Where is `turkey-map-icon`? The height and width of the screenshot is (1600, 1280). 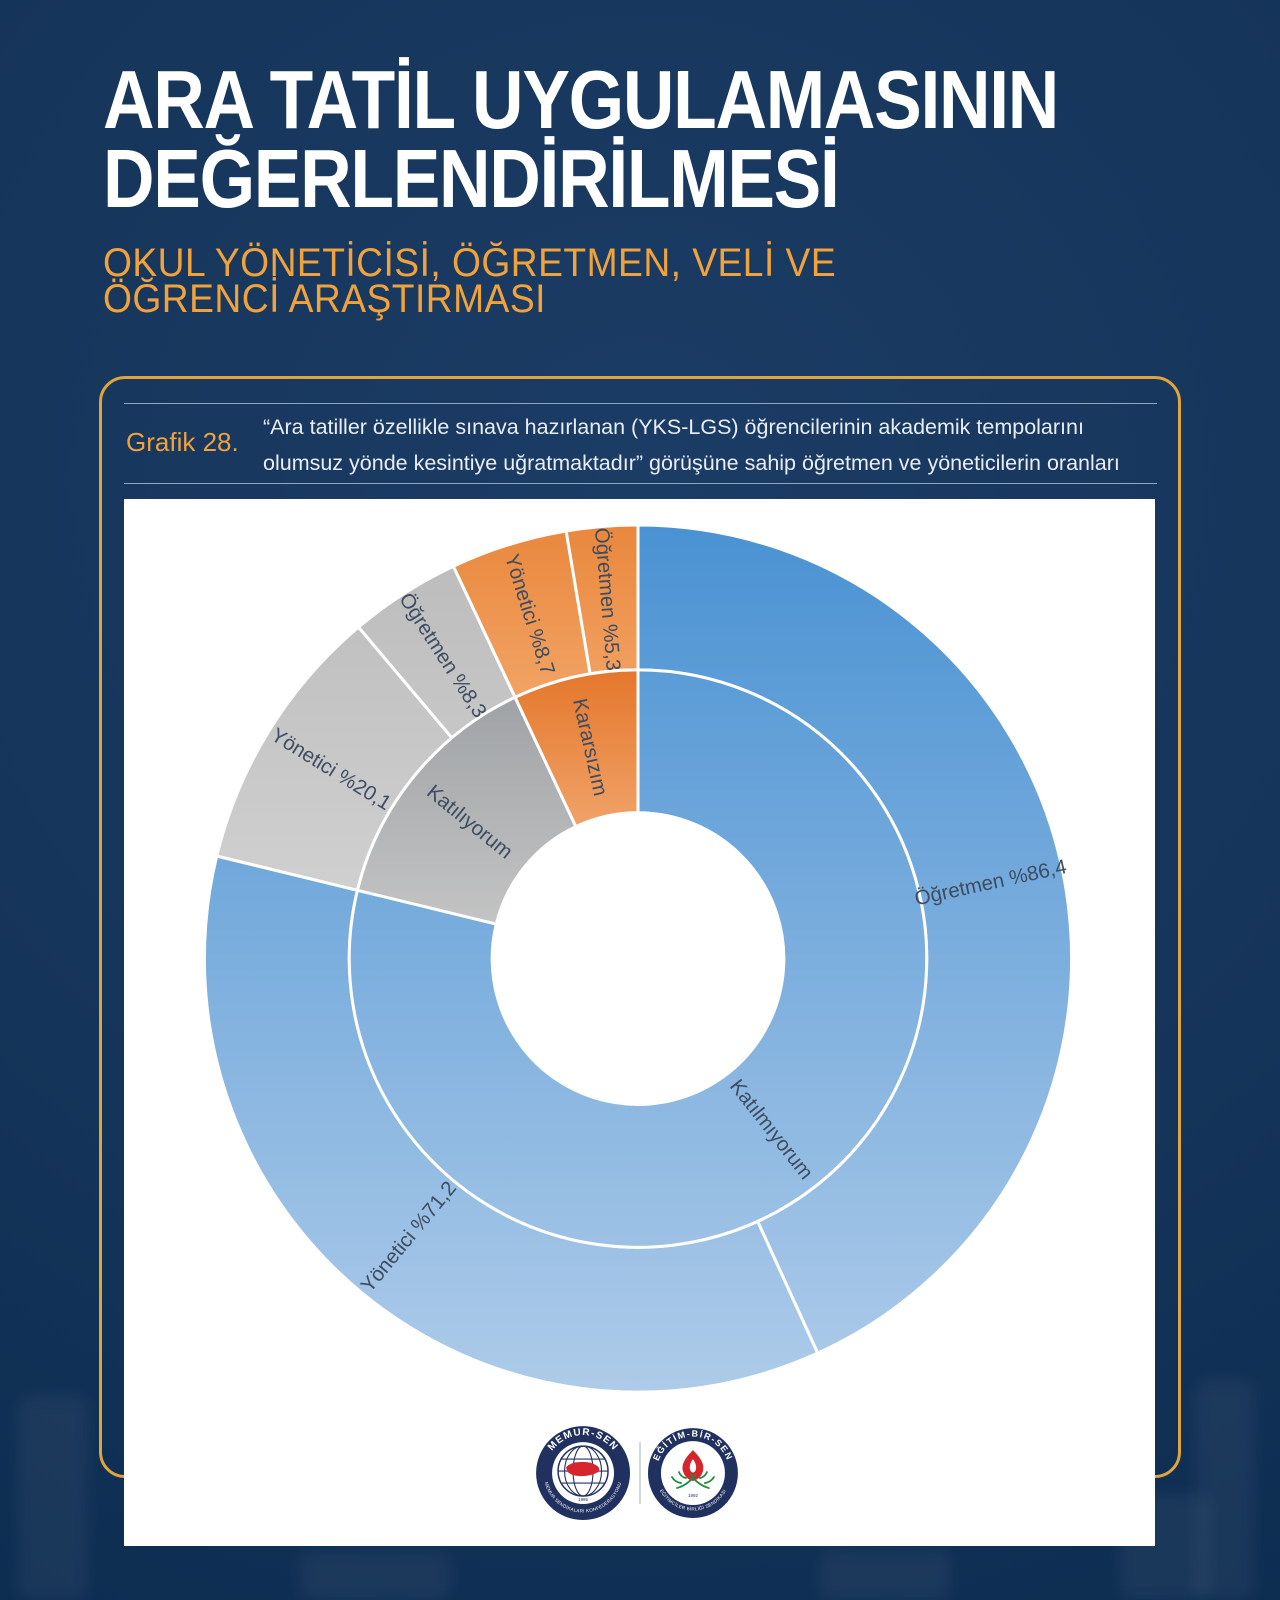
turkey-map-icon is located at coordinates (583, 1469).